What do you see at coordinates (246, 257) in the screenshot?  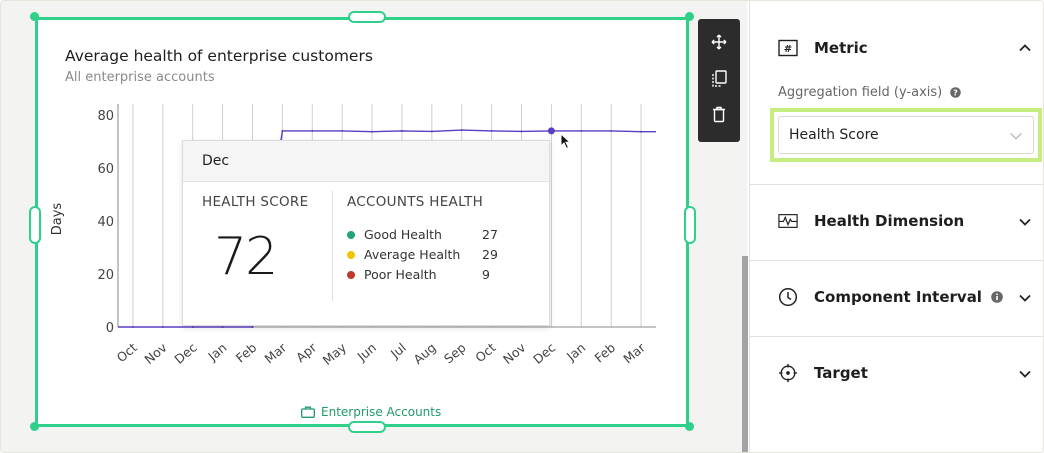 I see `tooltip-score-value: 72` at bounding box center [246, 257].